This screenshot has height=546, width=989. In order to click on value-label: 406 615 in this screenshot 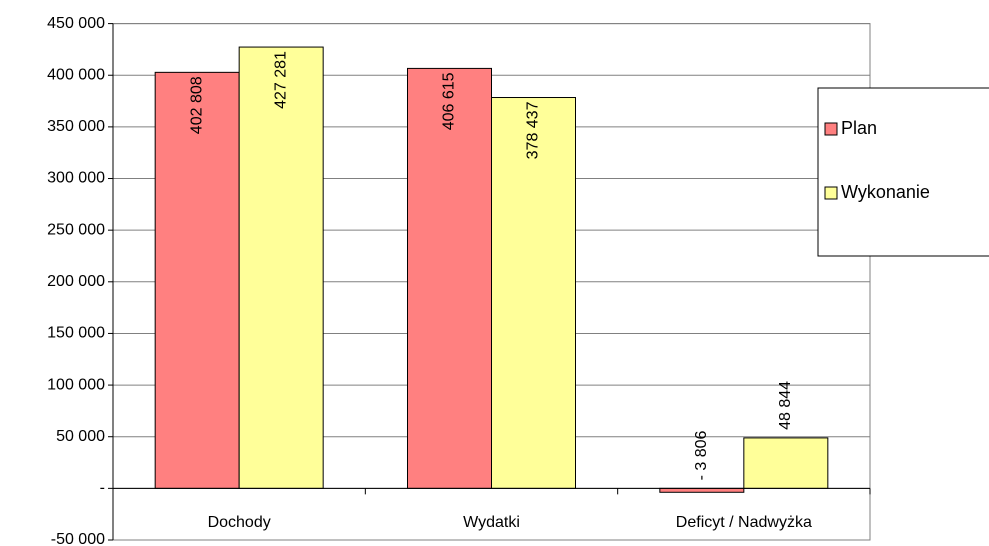, I will do `click(449, 101)`.